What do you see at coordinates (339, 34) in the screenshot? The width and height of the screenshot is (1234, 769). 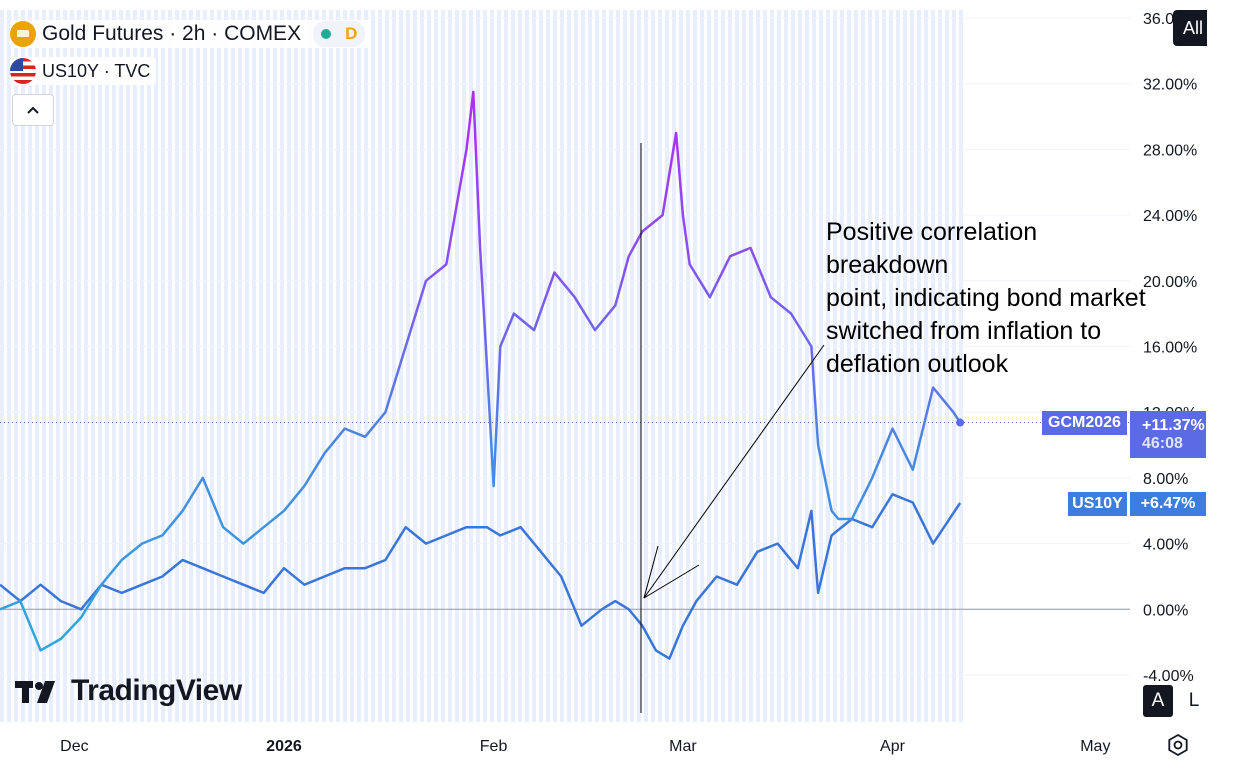 I see `status-pill: D` at bounding box center [339, 34].